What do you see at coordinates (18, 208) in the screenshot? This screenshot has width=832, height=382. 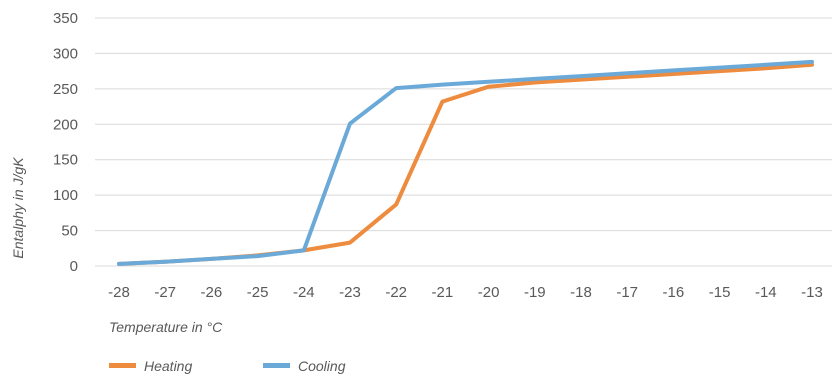 I see `y-axis-title: Entalphy in J/gK` at bounding box center [18, 208].